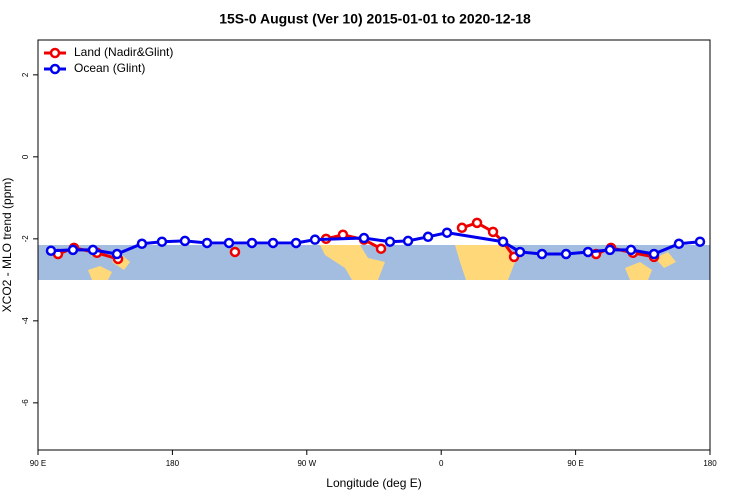  I want to click on y-tick-label: -4, so click(25, 321).